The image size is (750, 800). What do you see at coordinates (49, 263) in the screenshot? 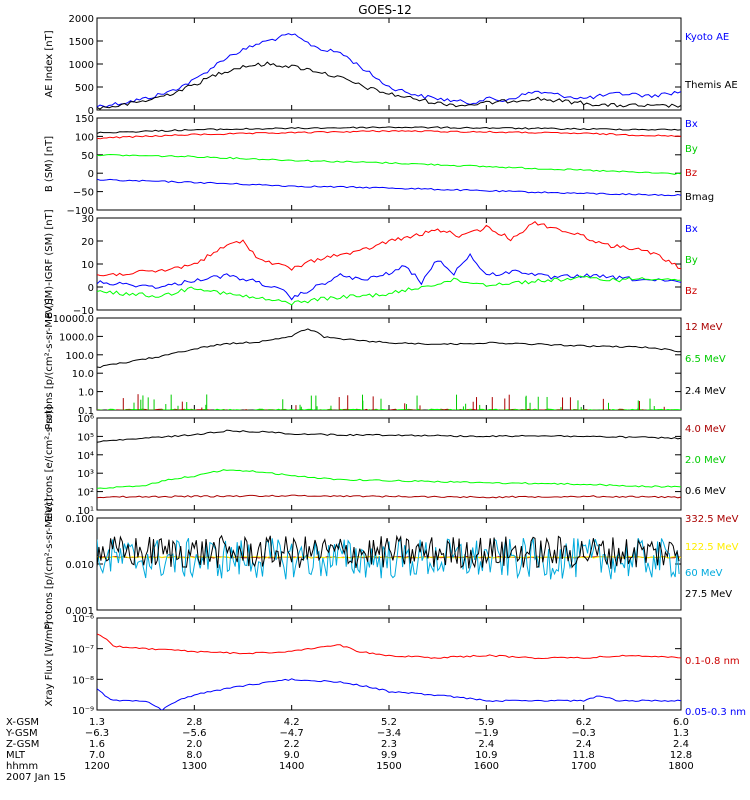
I see `y-axis-label: B (SM)-IGRF (SM) [nT]` at bounding box center [49, 263].